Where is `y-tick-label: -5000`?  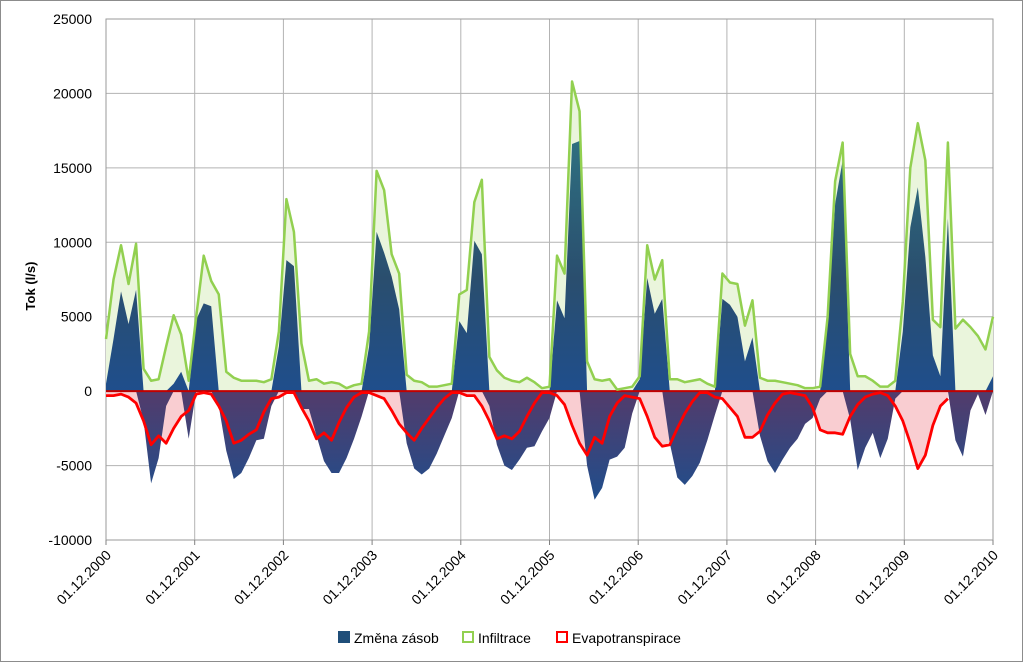
y-tick-label: -5000 is located at coordinates (74, 466).